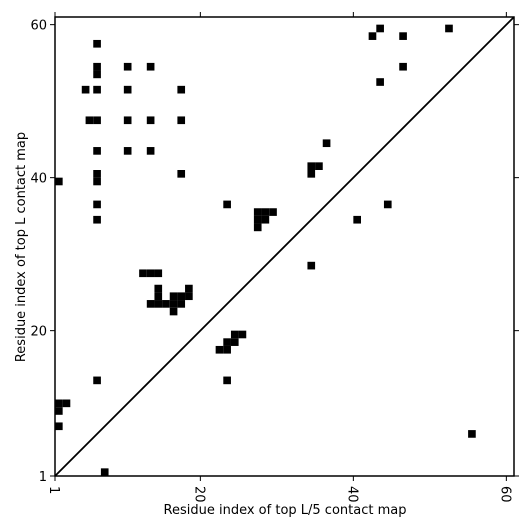 The height and width of the screenshot is (531, 531). What do you see at coordinates (43, 477) in the screenshot?
I see `y-tick-label: 1` at bounding box center [43, 477].